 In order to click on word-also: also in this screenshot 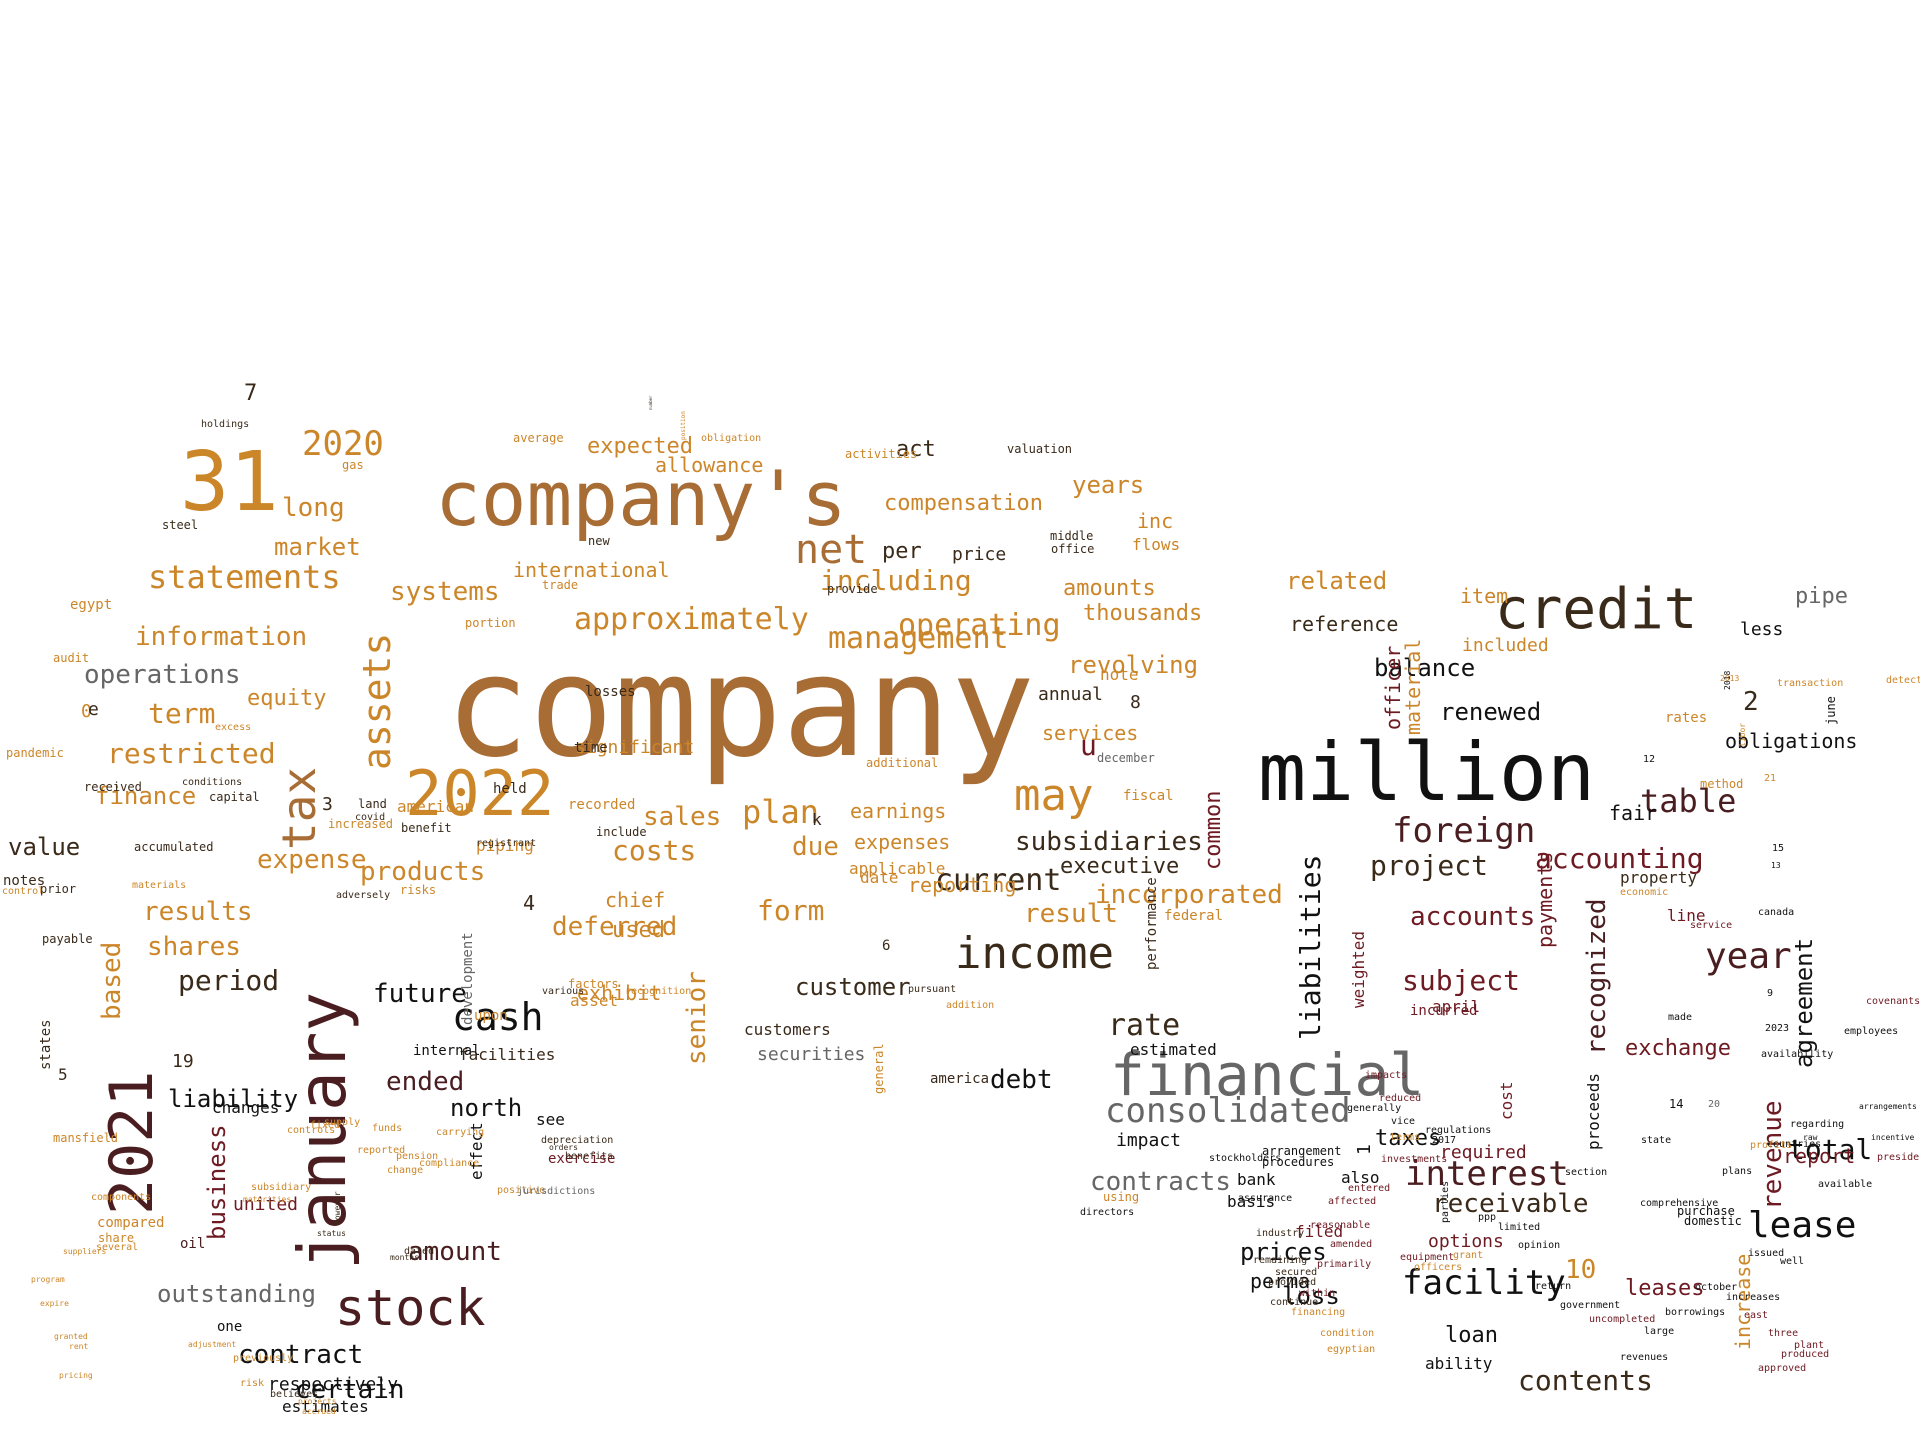, I will do `click(1360, 1177)`.